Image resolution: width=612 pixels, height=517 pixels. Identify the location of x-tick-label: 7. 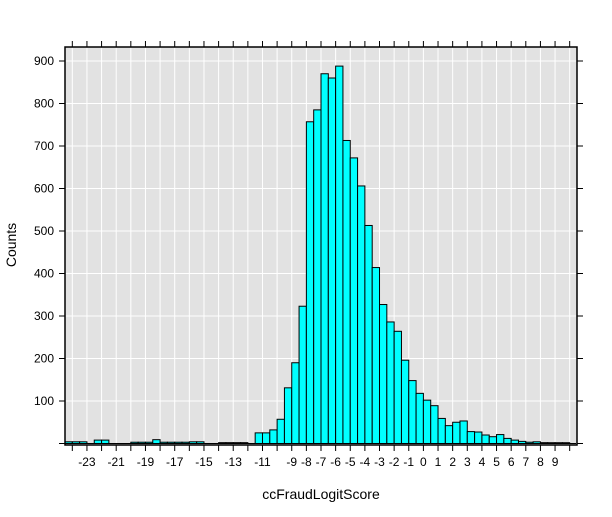
(525, 462).